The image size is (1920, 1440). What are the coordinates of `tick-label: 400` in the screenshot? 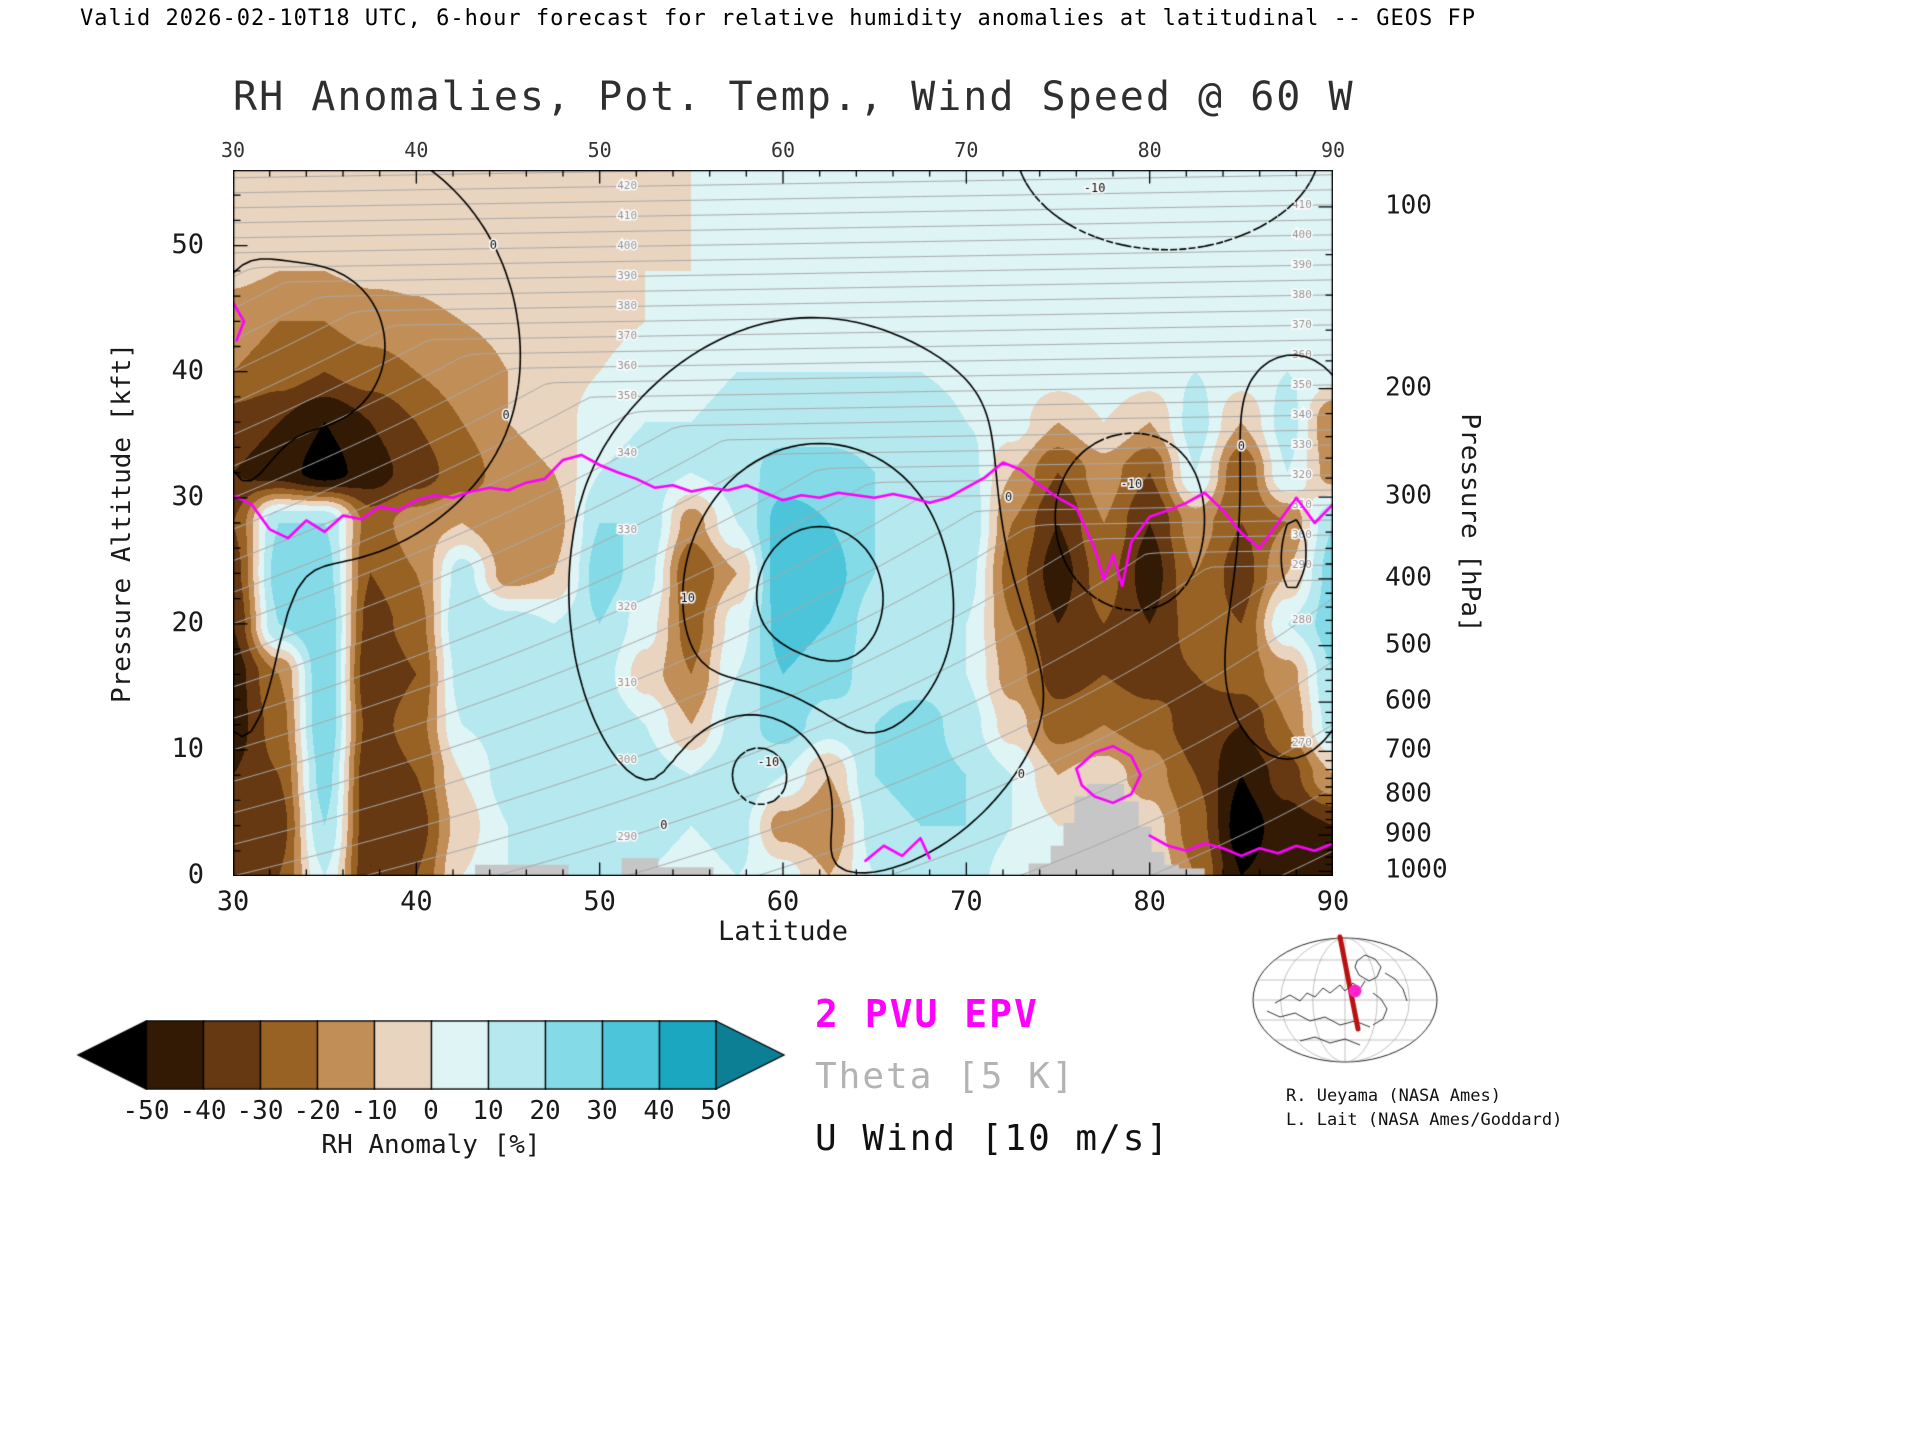 It's located at (1408, 577).